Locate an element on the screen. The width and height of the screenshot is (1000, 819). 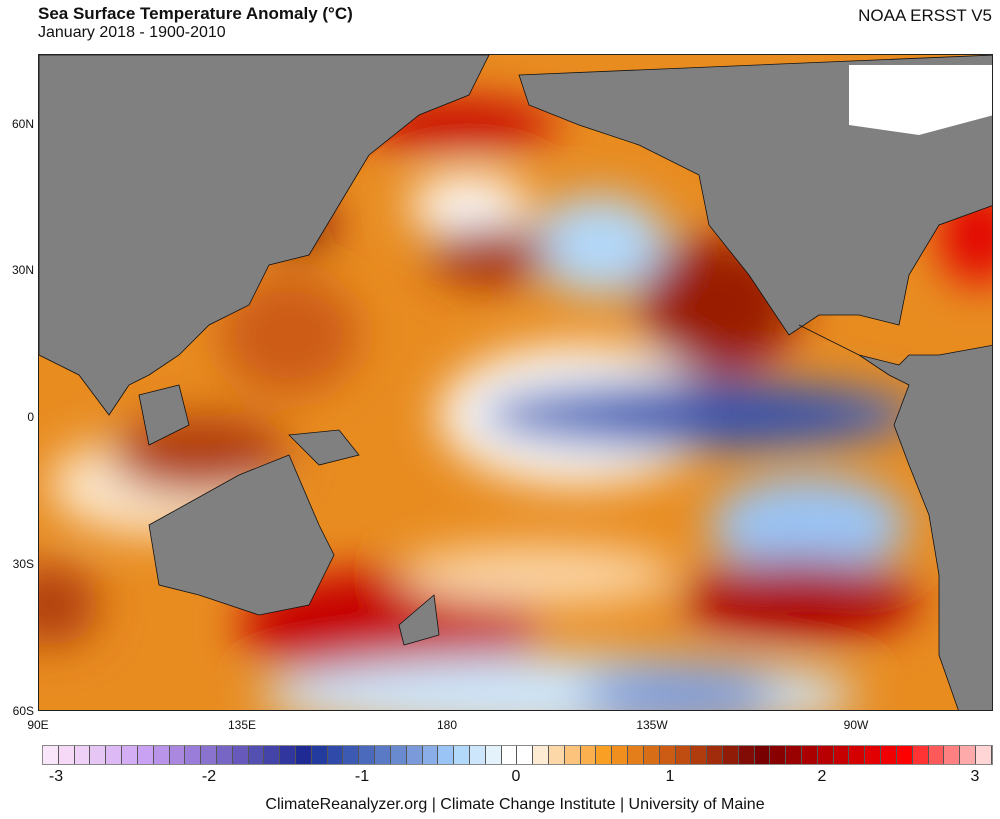
lat-label: 60S is located at coordinates (23, 711).